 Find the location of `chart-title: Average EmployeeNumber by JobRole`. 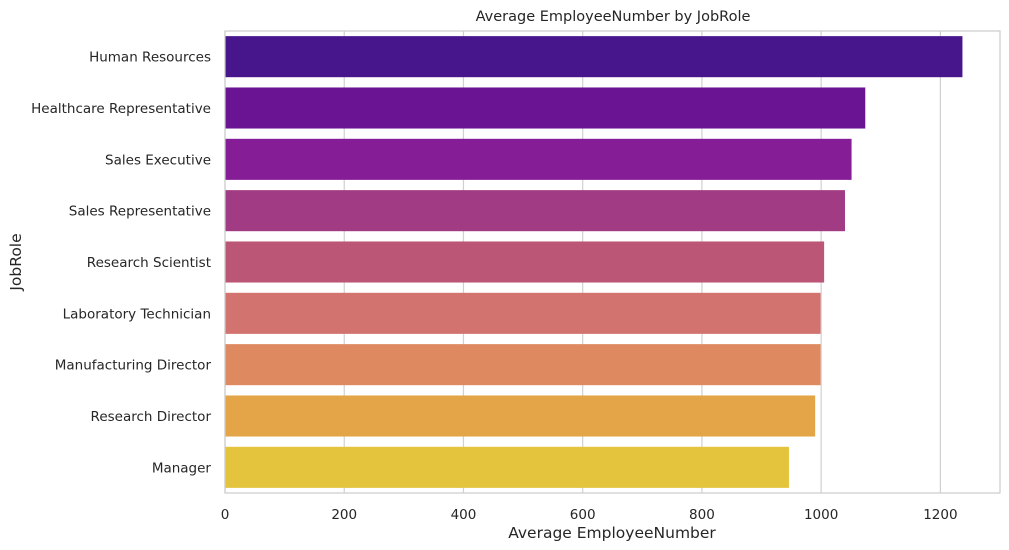

chart-title: Average EmployeeNumber by JobRole is located at coordinates (613, 17).